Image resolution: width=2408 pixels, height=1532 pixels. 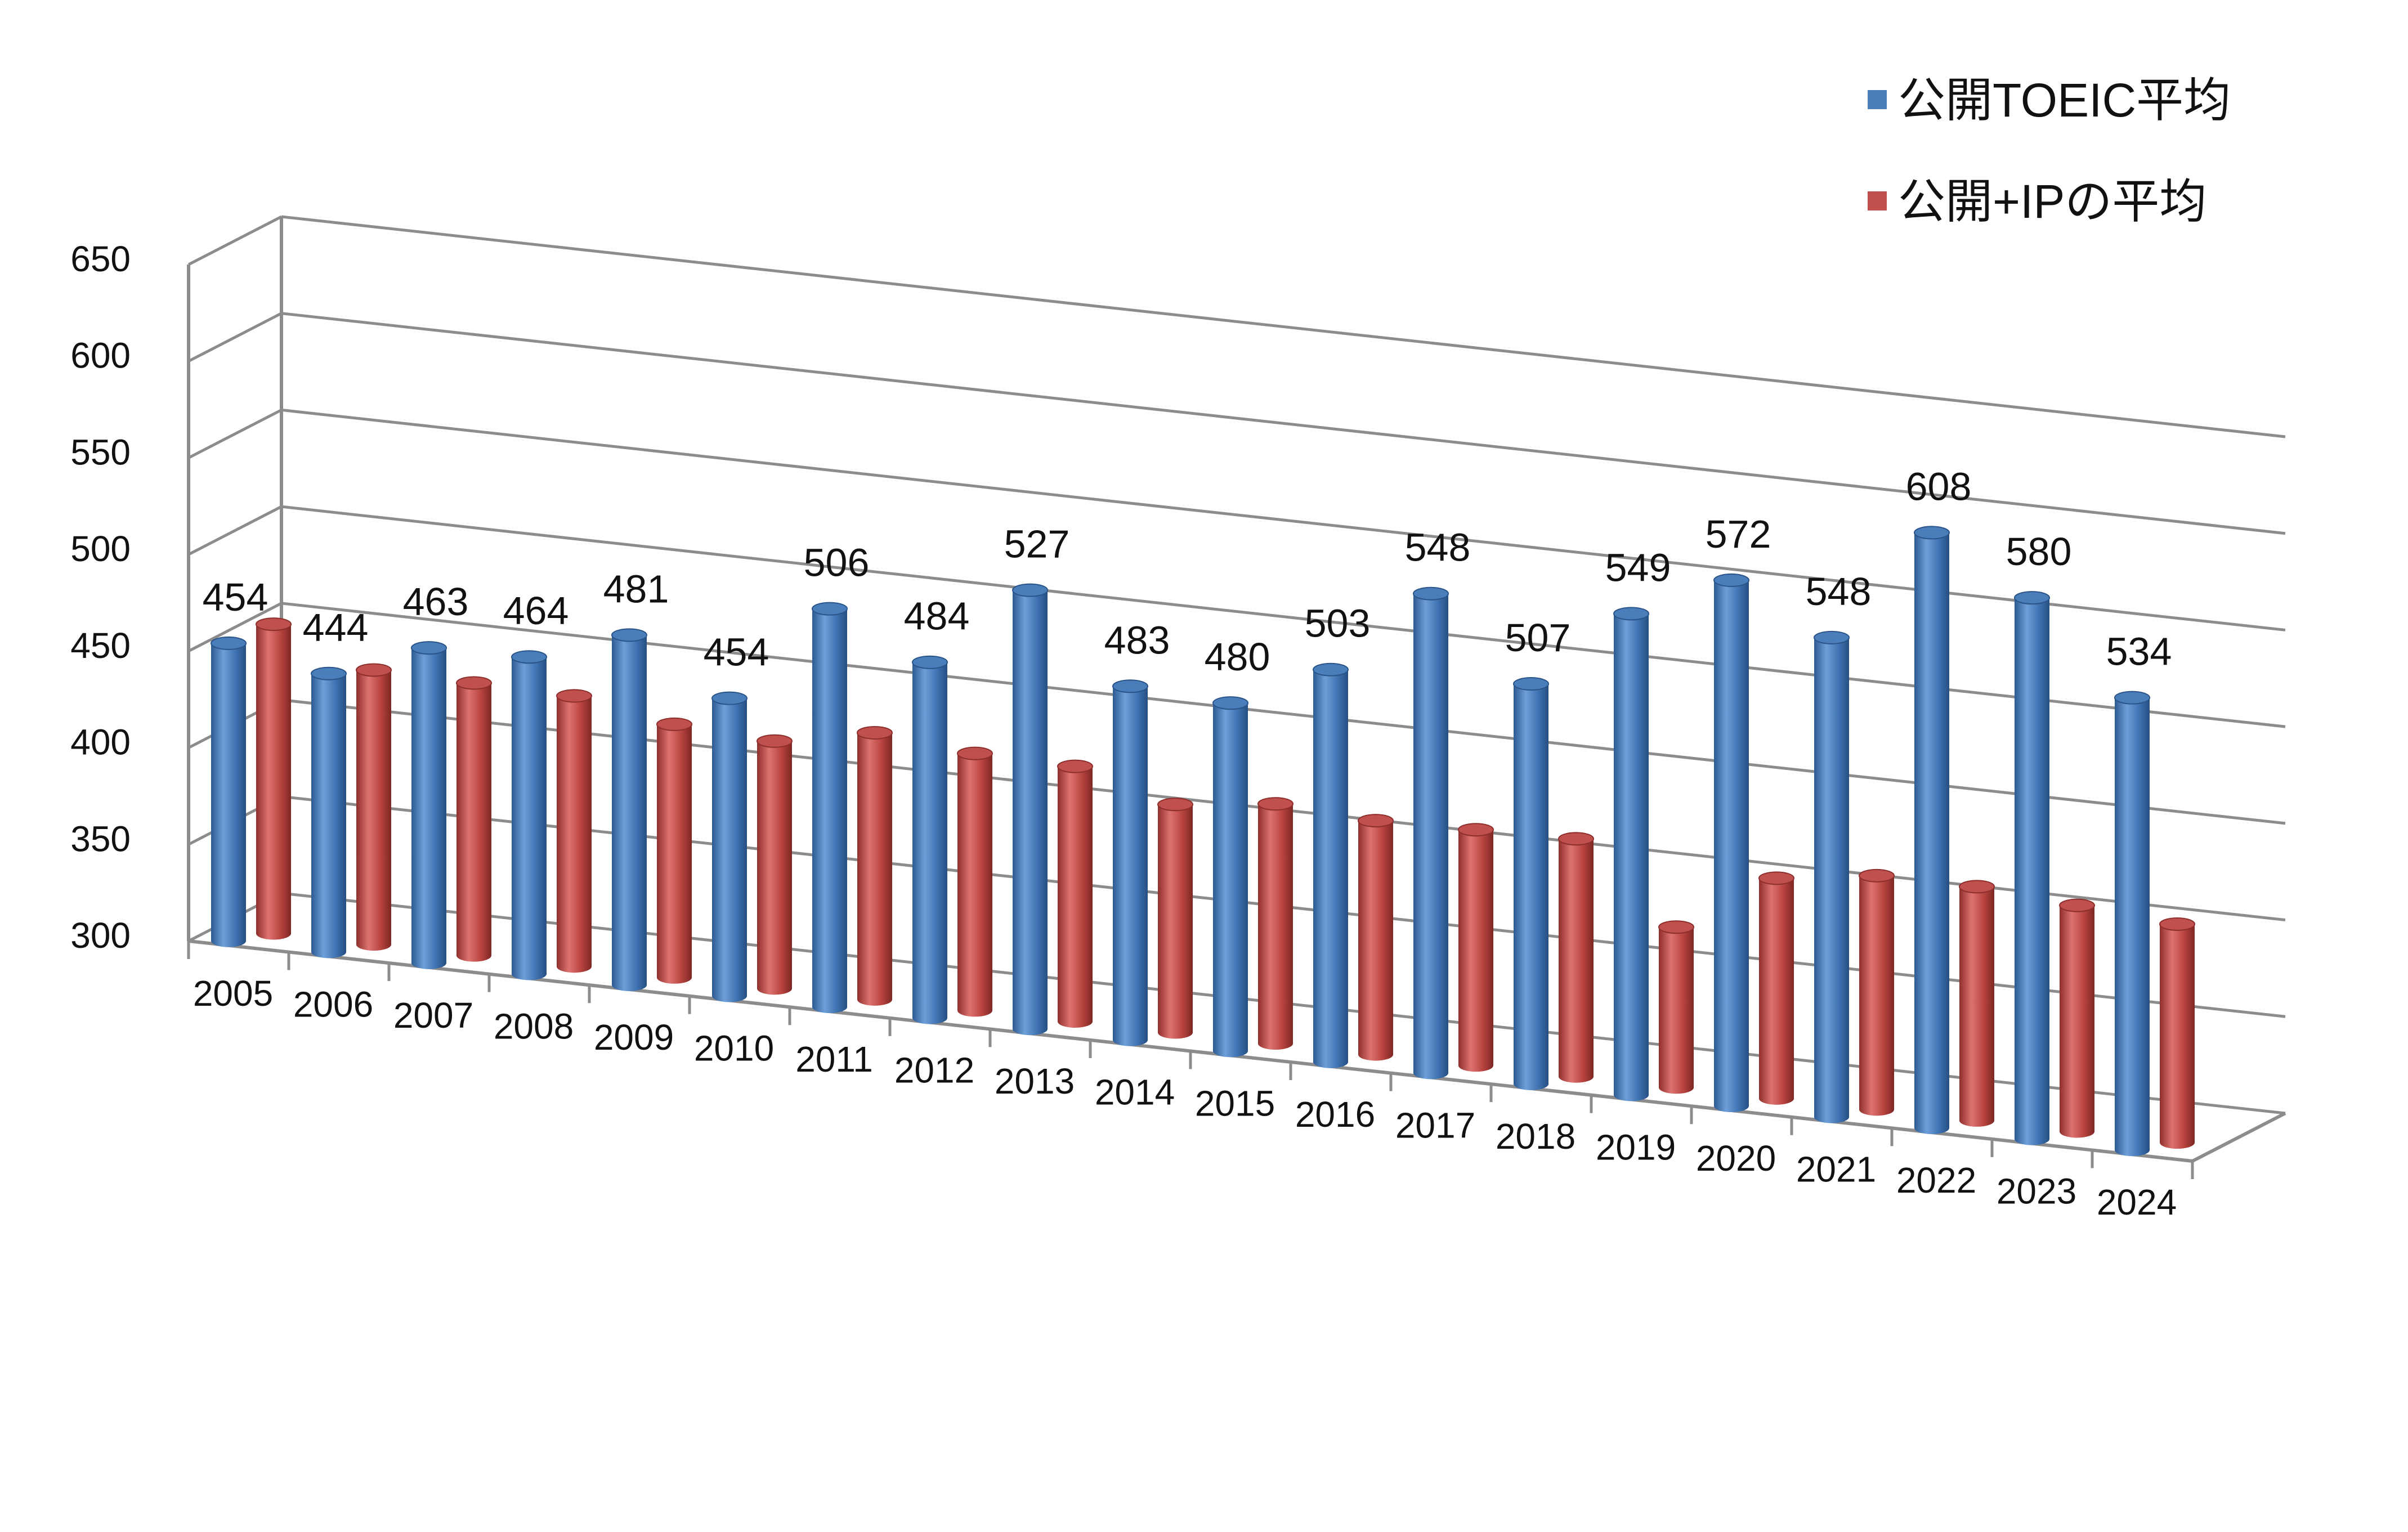 What do you see at coordinates (2049, 151) in the screenshot?
I see `legend: 公開TOEIC平均 公開+IPの平均` at bounding box center [2049, 151].